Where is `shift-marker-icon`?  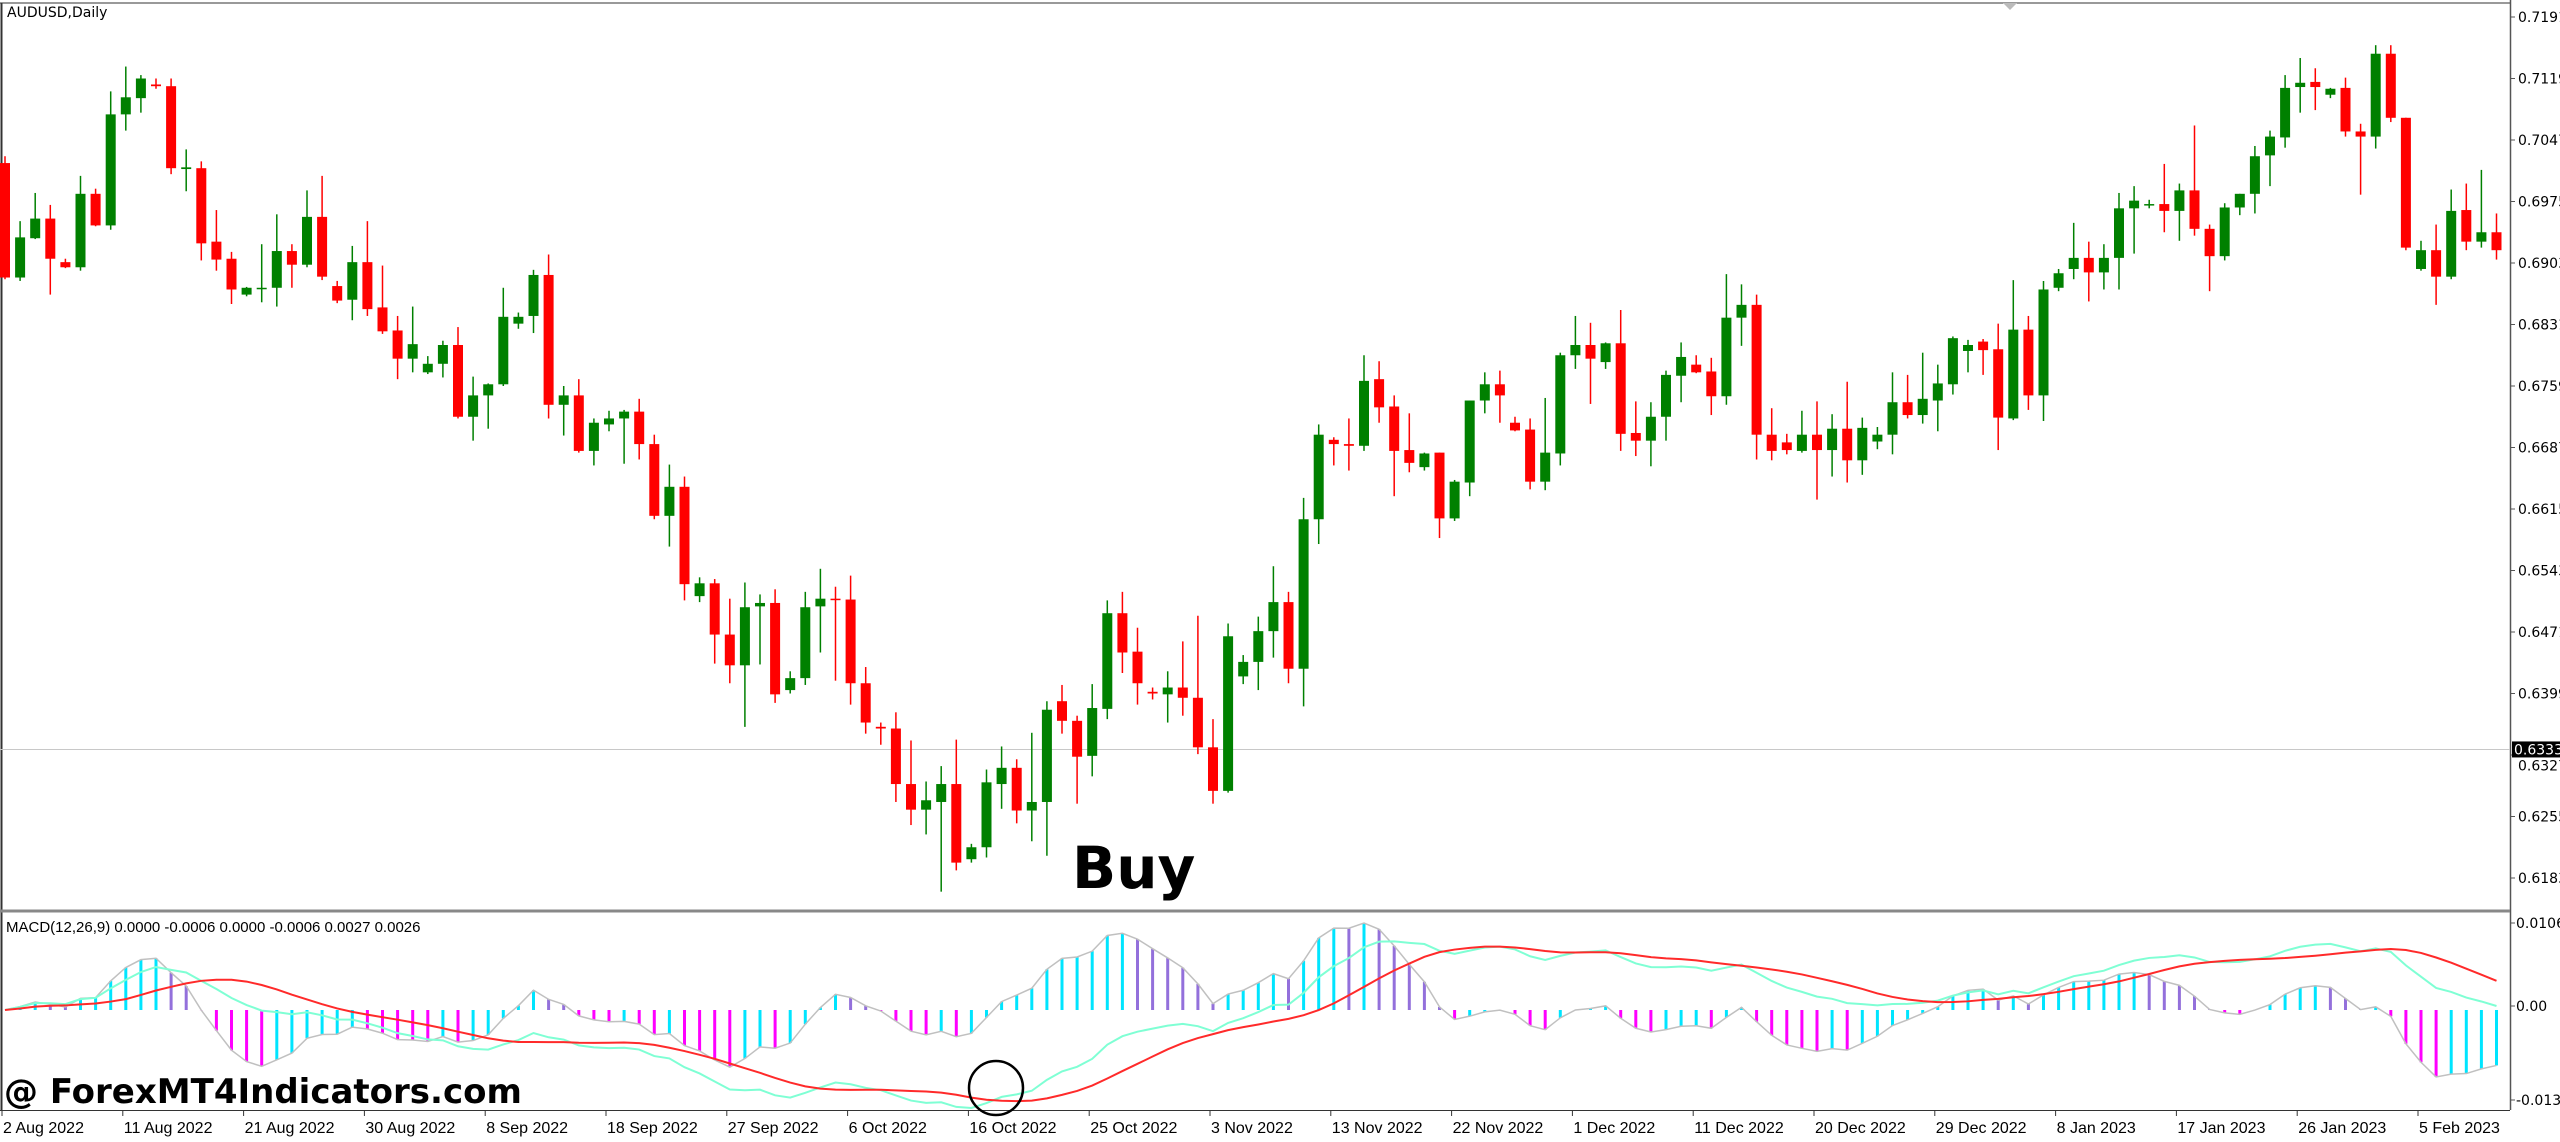 shift-marker-icon is located at coordinates (2010, 6).